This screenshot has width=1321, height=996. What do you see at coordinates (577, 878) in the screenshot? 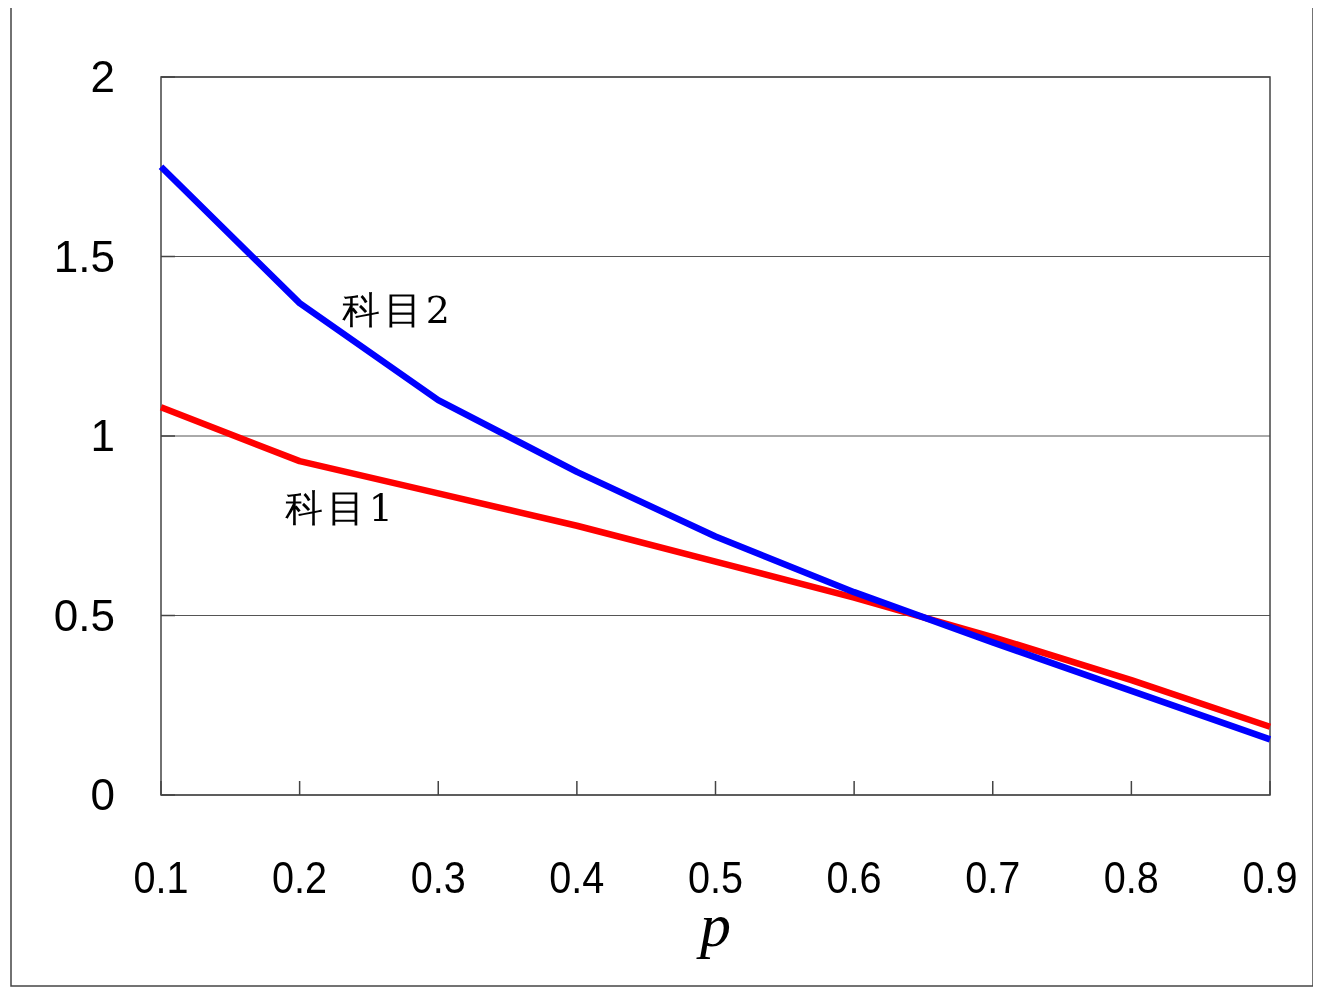
I see `x-tick-label: 0.4` at bounding box center [577, 878].